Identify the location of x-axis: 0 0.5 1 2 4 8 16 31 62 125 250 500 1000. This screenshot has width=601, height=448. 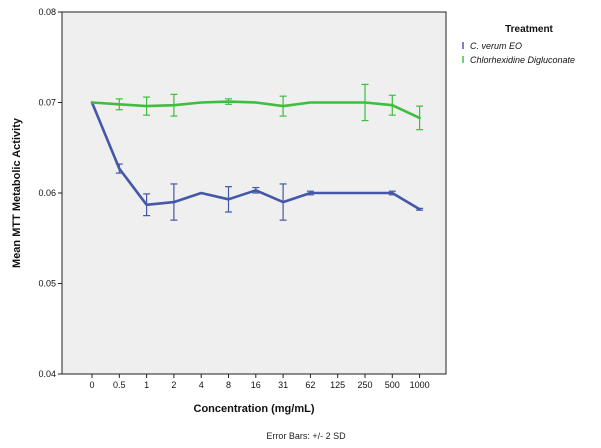
(259, 382).